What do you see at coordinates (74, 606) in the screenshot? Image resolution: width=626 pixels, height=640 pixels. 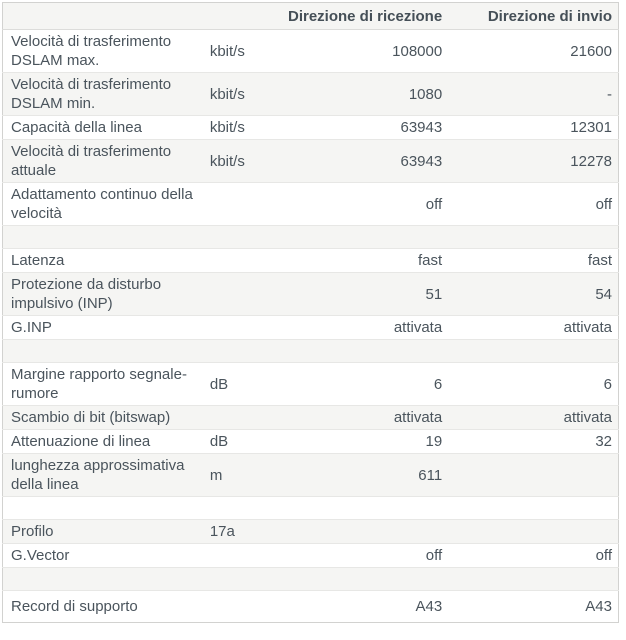 I see `row-label: Record di supporto` at bounding box center [74, 606].